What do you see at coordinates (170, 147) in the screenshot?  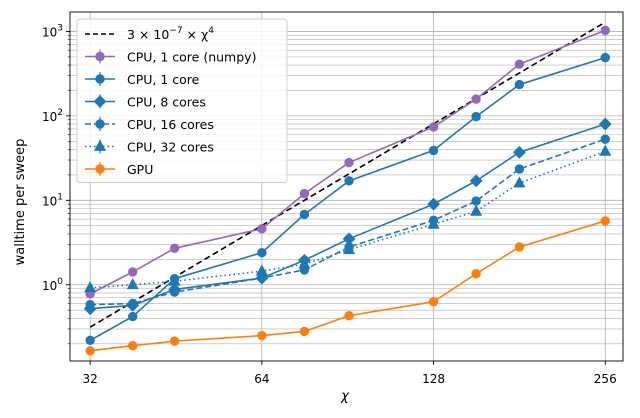 I see `legend-label: CPU, 32 cores` at bounding box center [170, 147].